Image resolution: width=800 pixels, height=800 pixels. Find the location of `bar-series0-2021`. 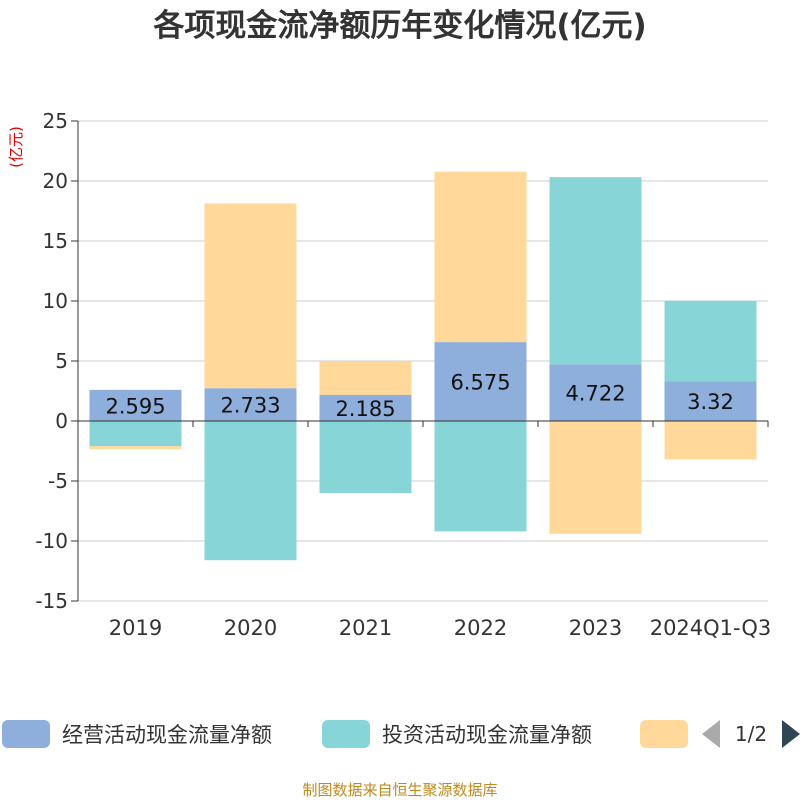

bar-series0-2021 is located at coordinates (365, 407).